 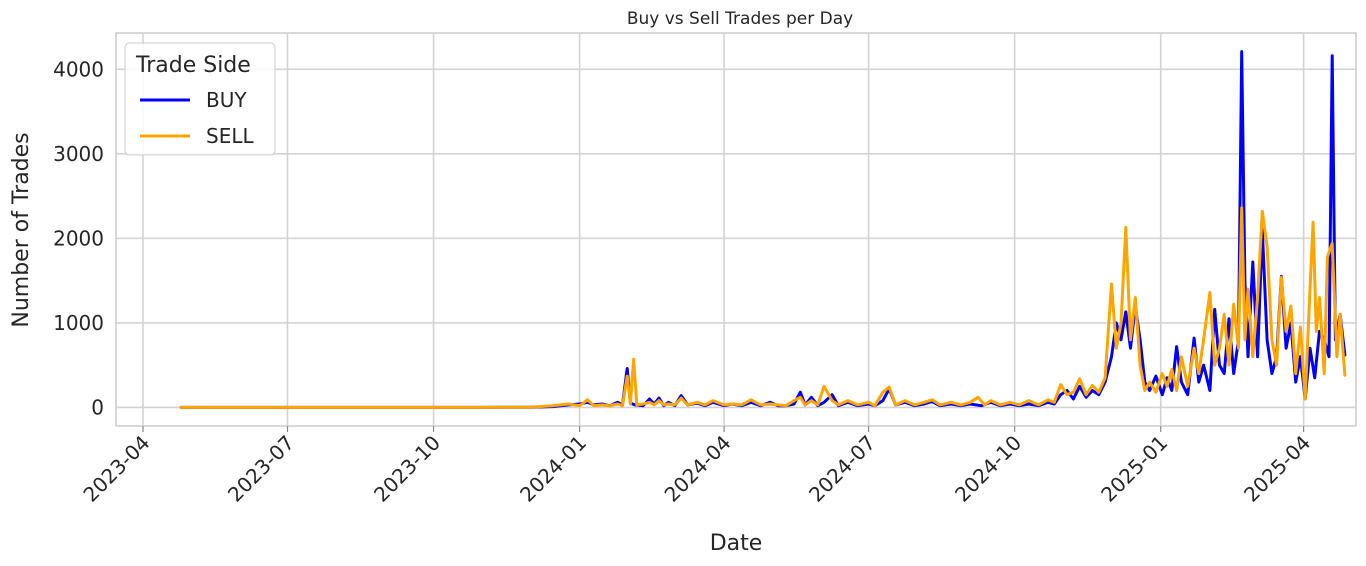 I want to click on x-tick-label: 2024-04, so click(x=698, y=469).